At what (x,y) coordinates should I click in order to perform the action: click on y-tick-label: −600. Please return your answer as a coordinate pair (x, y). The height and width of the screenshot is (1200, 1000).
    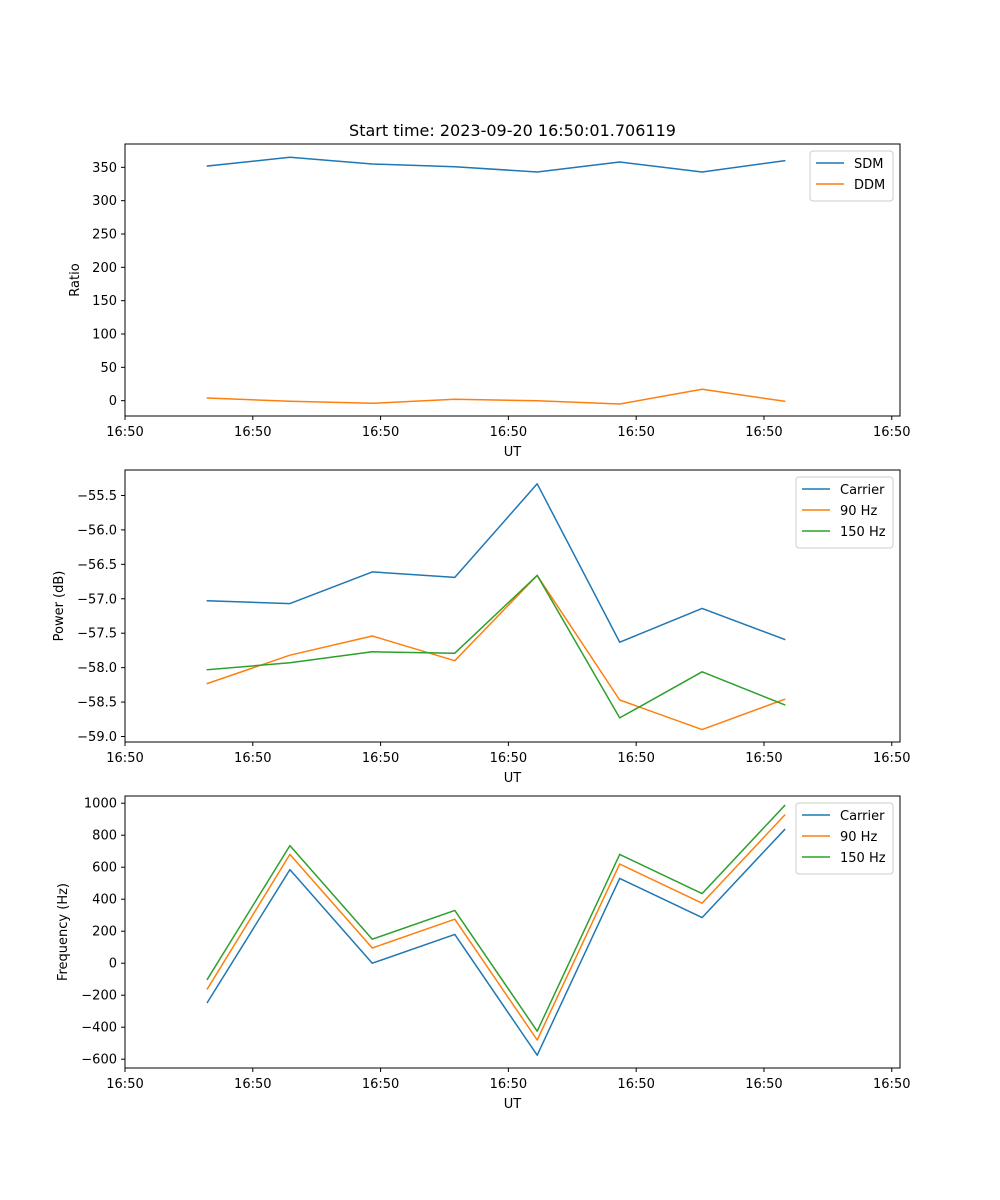
    Looking at the image, I should click on (99, 1060).